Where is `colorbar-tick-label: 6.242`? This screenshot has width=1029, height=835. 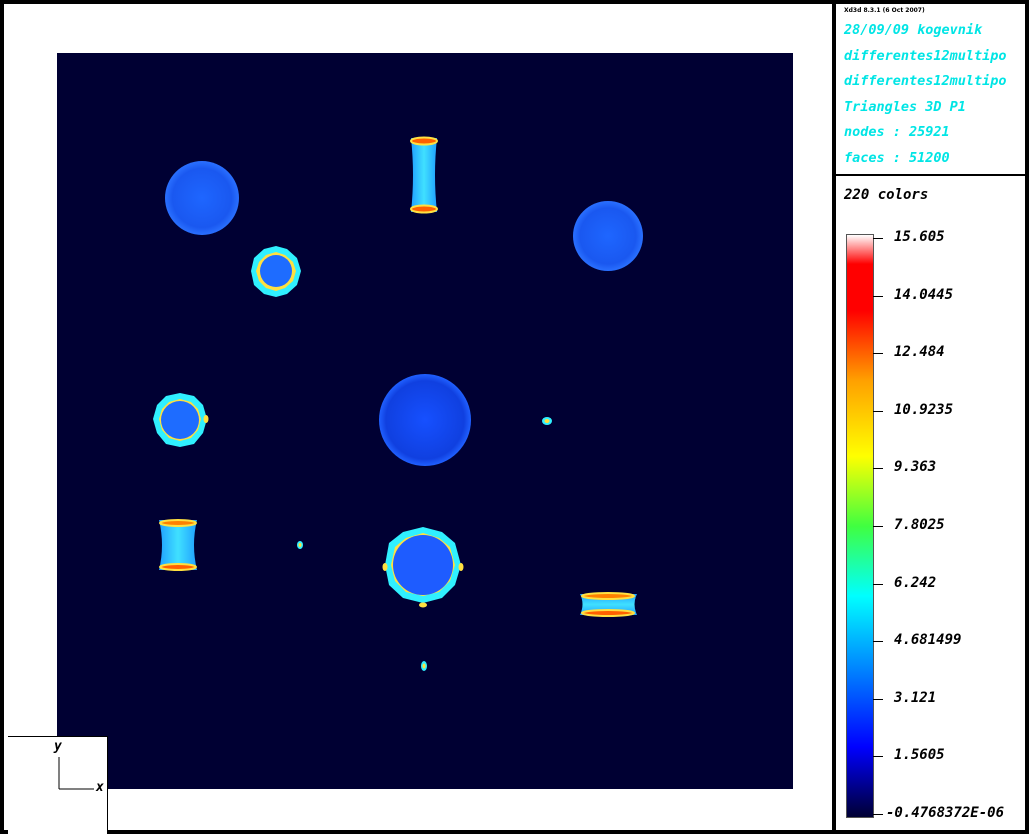
colorbar-tick-label: 6.242 is located at coordinates (915, 582).